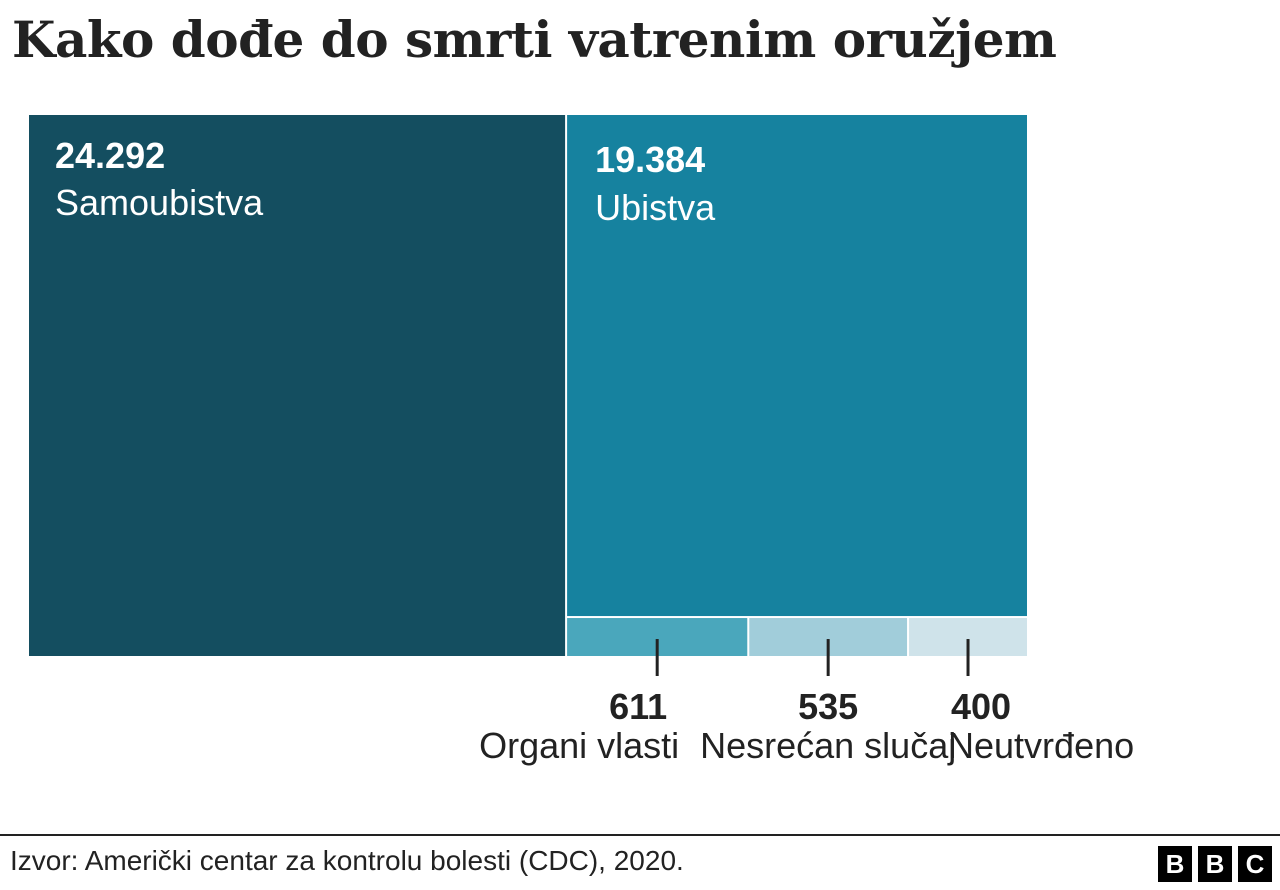 The width and height of the screenshot is (1280, 890). I want to click on bbc-logo: B B C, so click(1215, 864).